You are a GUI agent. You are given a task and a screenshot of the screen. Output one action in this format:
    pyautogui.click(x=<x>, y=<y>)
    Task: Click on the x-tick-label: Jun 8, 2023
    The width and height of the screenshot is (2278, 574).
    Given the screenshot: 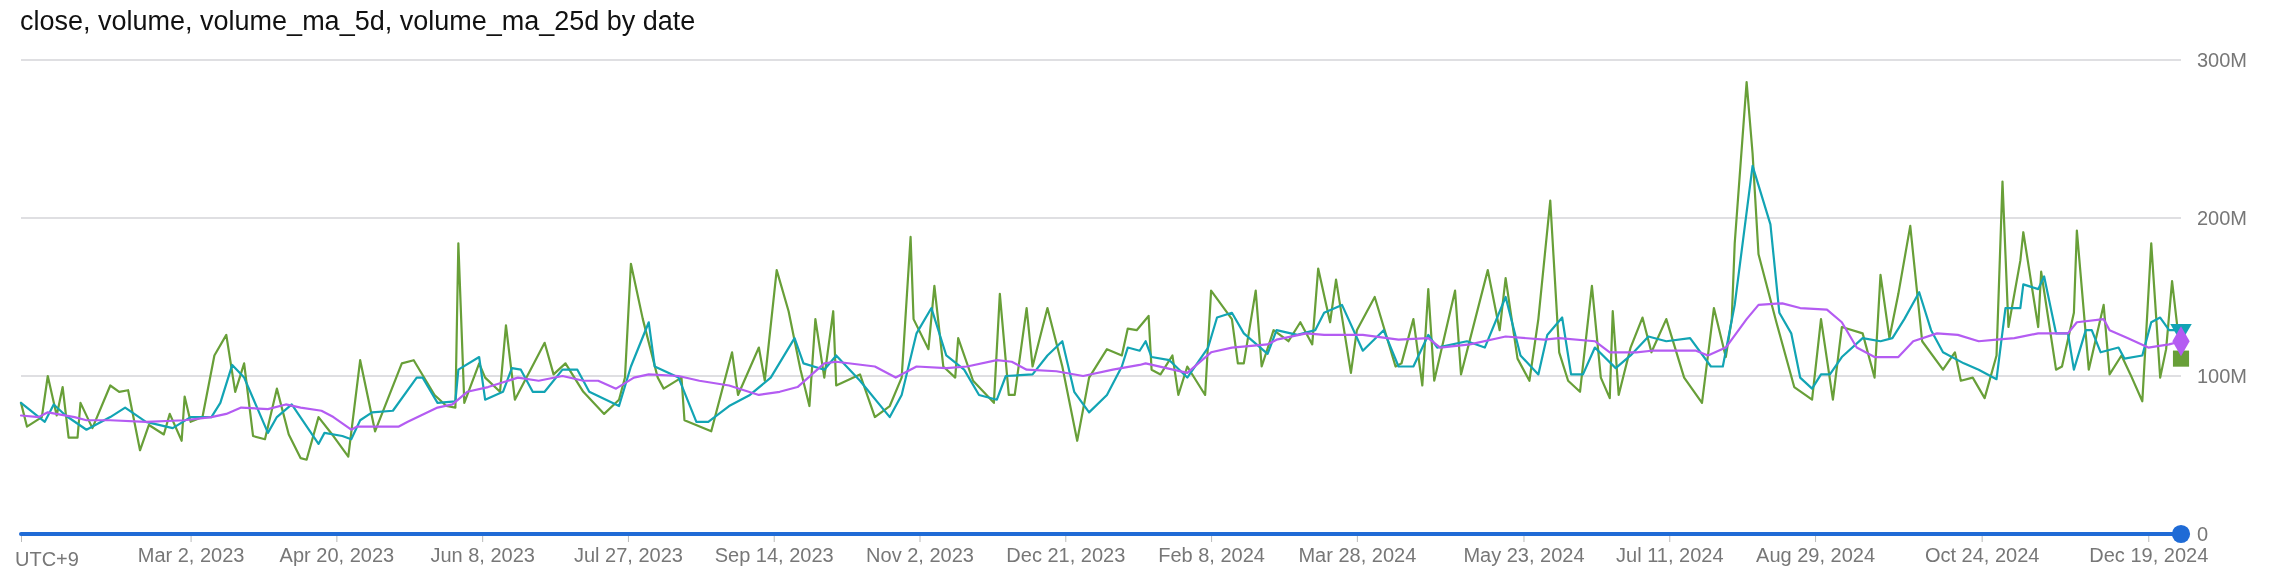 What is the action you would take?
    pyautogui.click(x=482, y=555)
    